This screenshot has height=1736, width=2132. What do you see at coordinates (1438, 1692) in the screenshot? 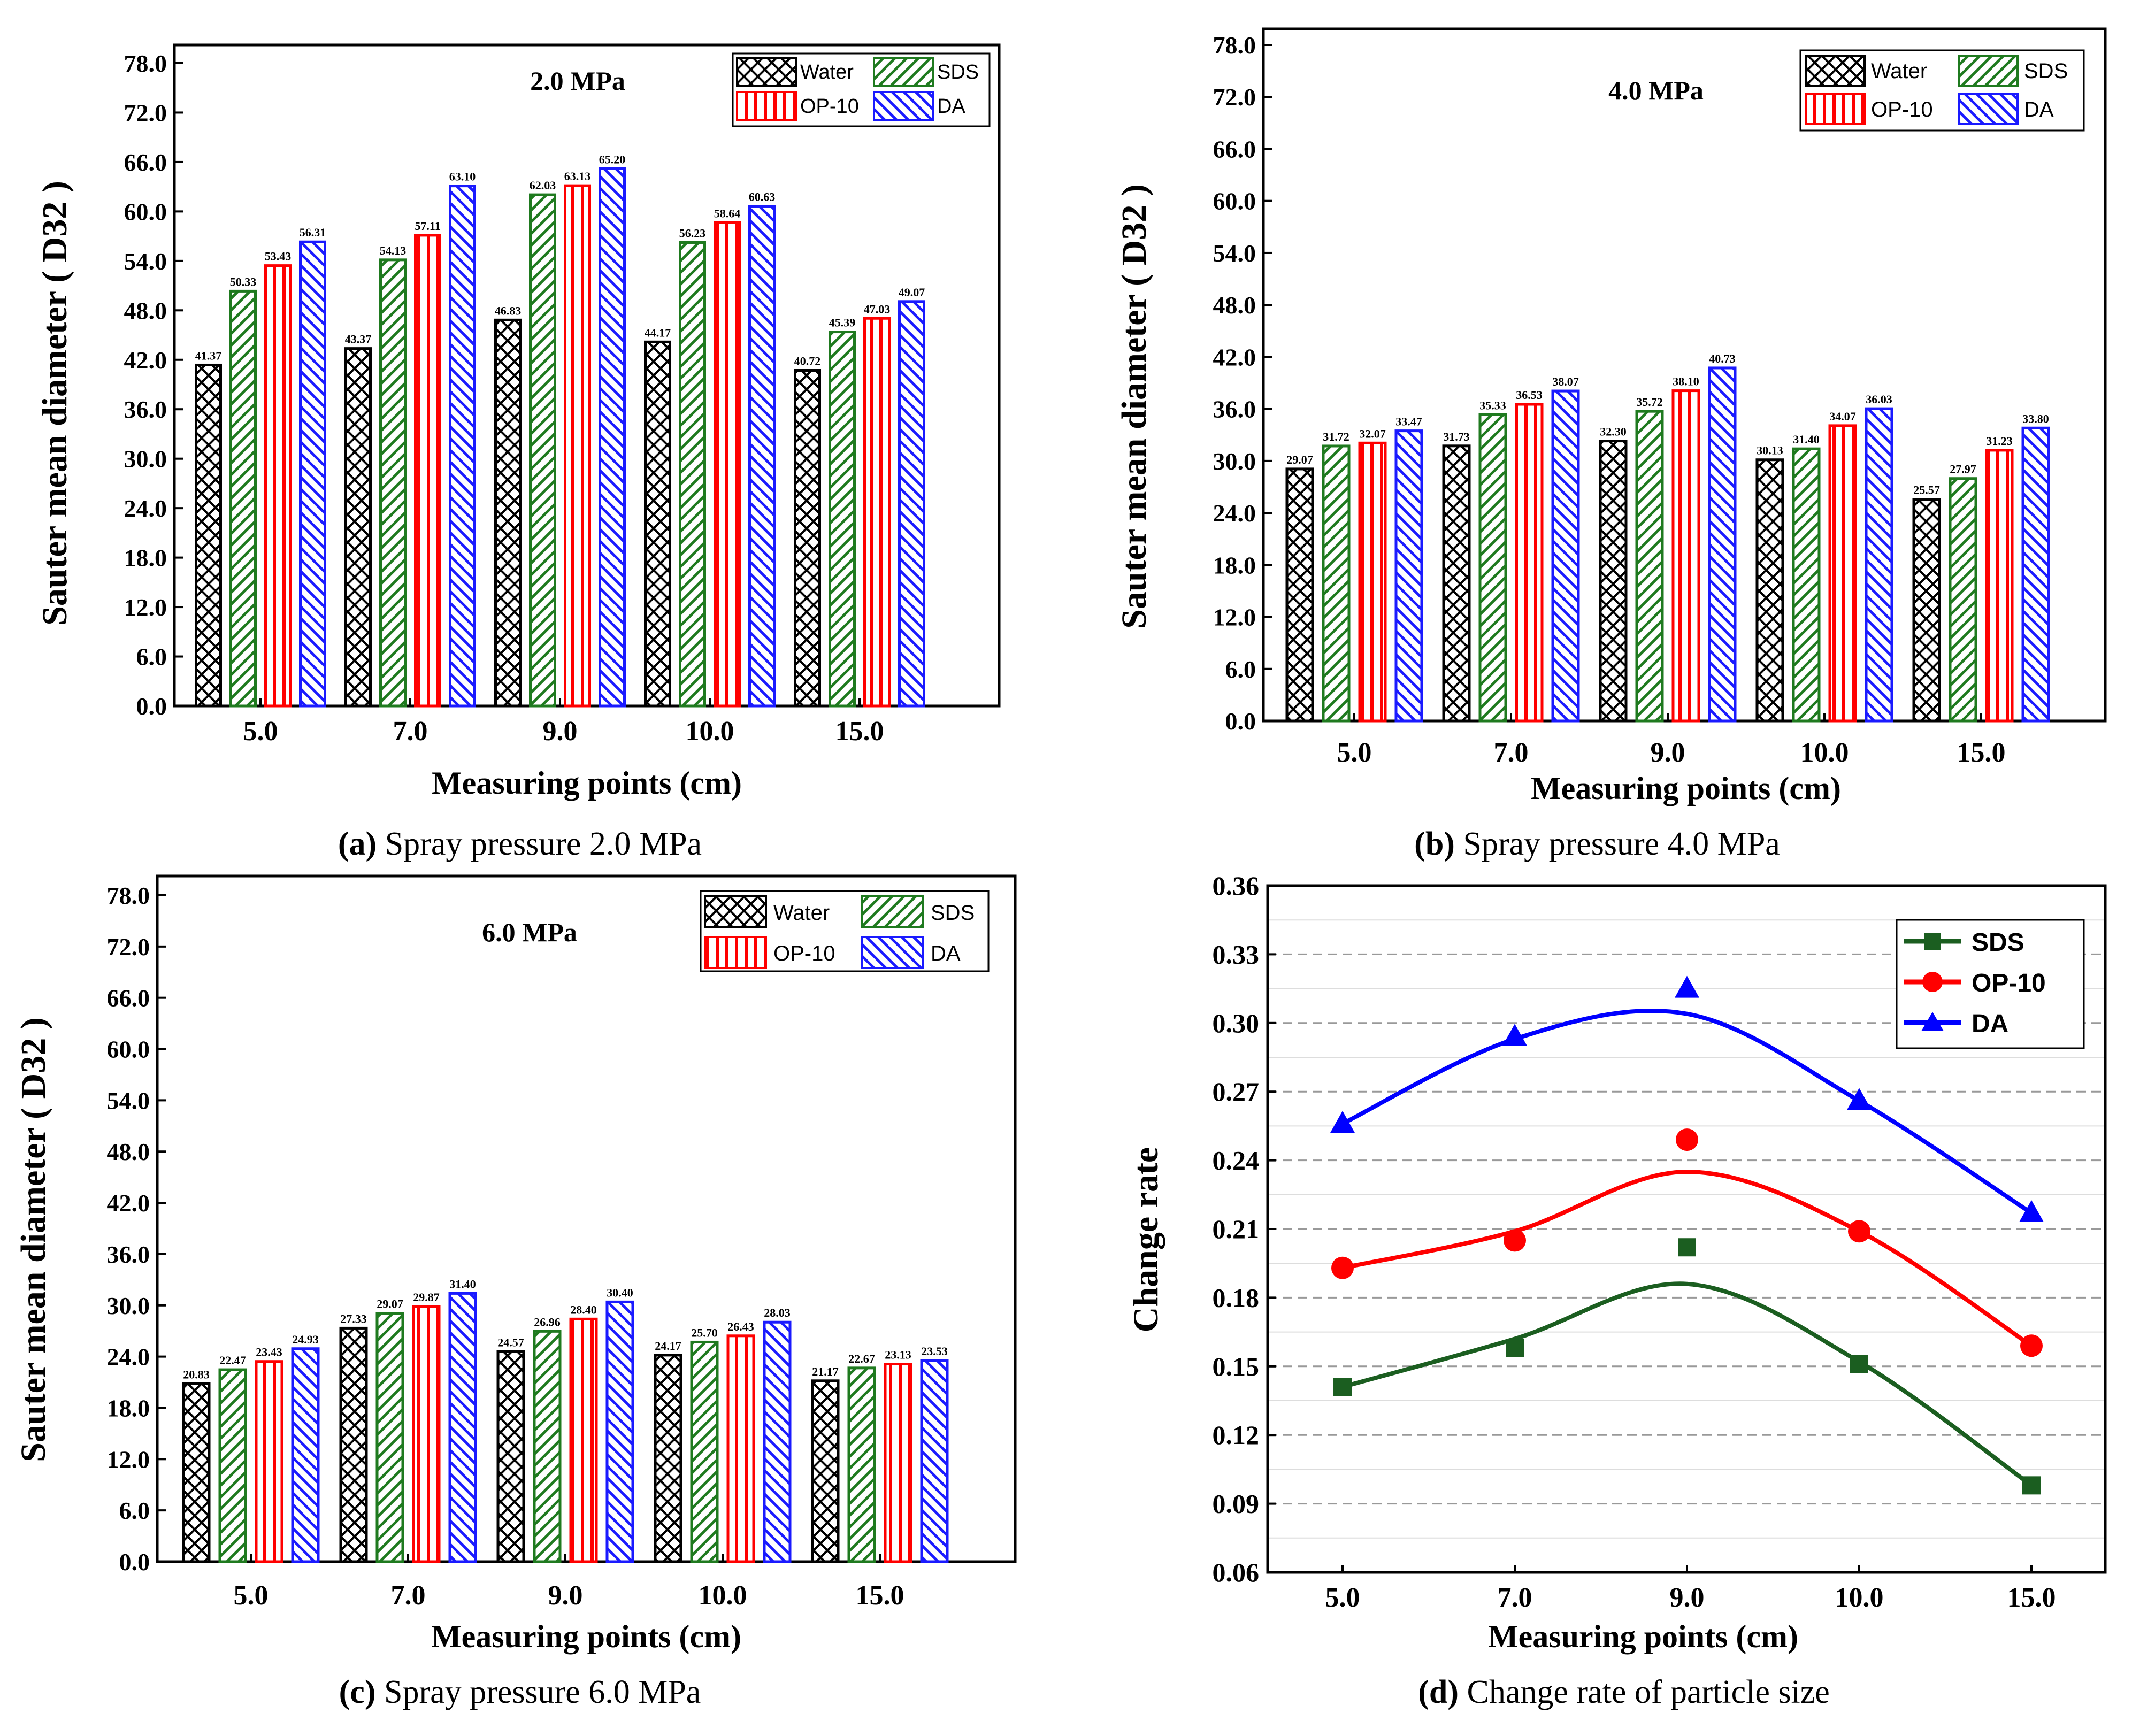
I see `panel-d-caption-label: (d)` at bounding box center [1438, 1692].